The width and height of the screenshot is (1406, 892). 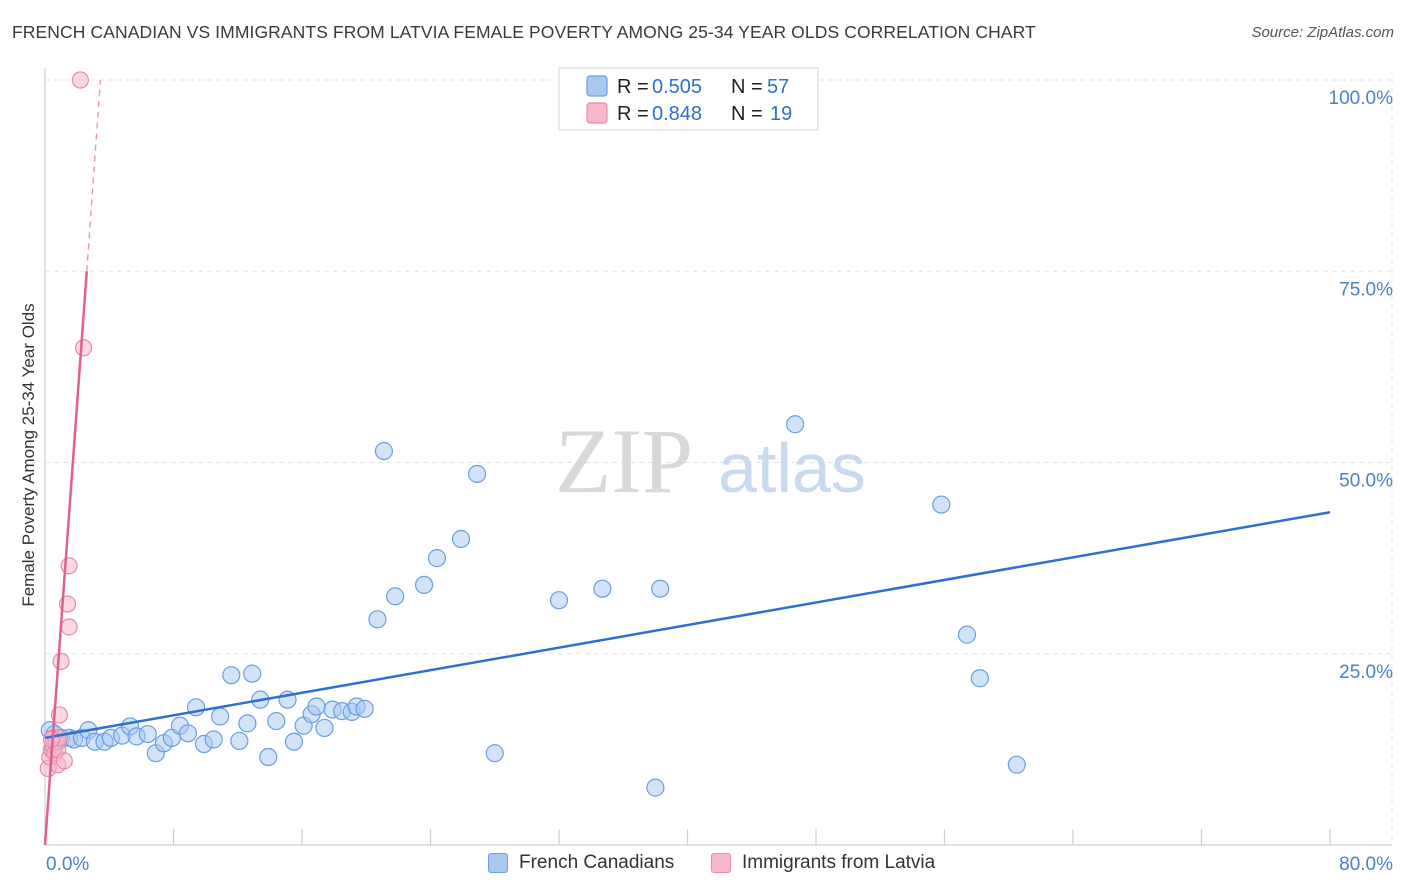 I want to click on legend-item-french-canadians: French Canadians, so click(x=581, y=863).